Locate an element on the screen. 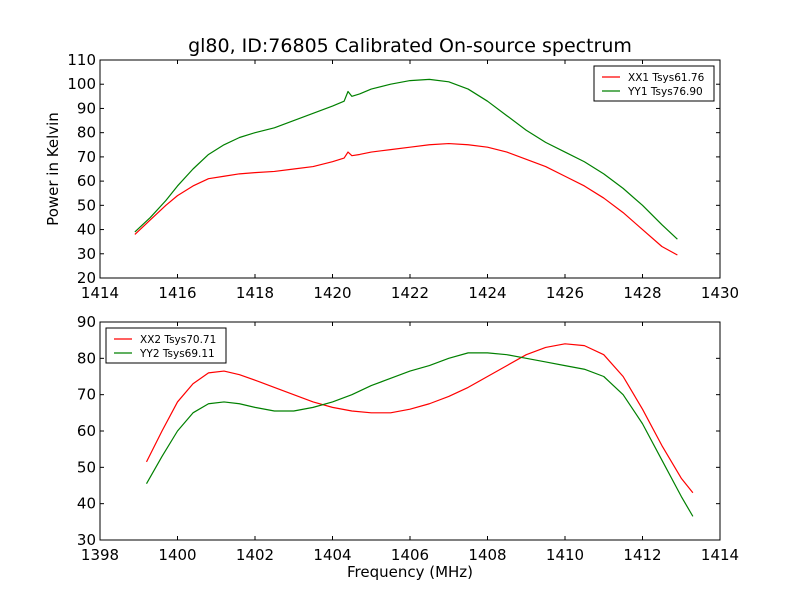  x-tick-label: 1428 is located at coordinates (642, 293).